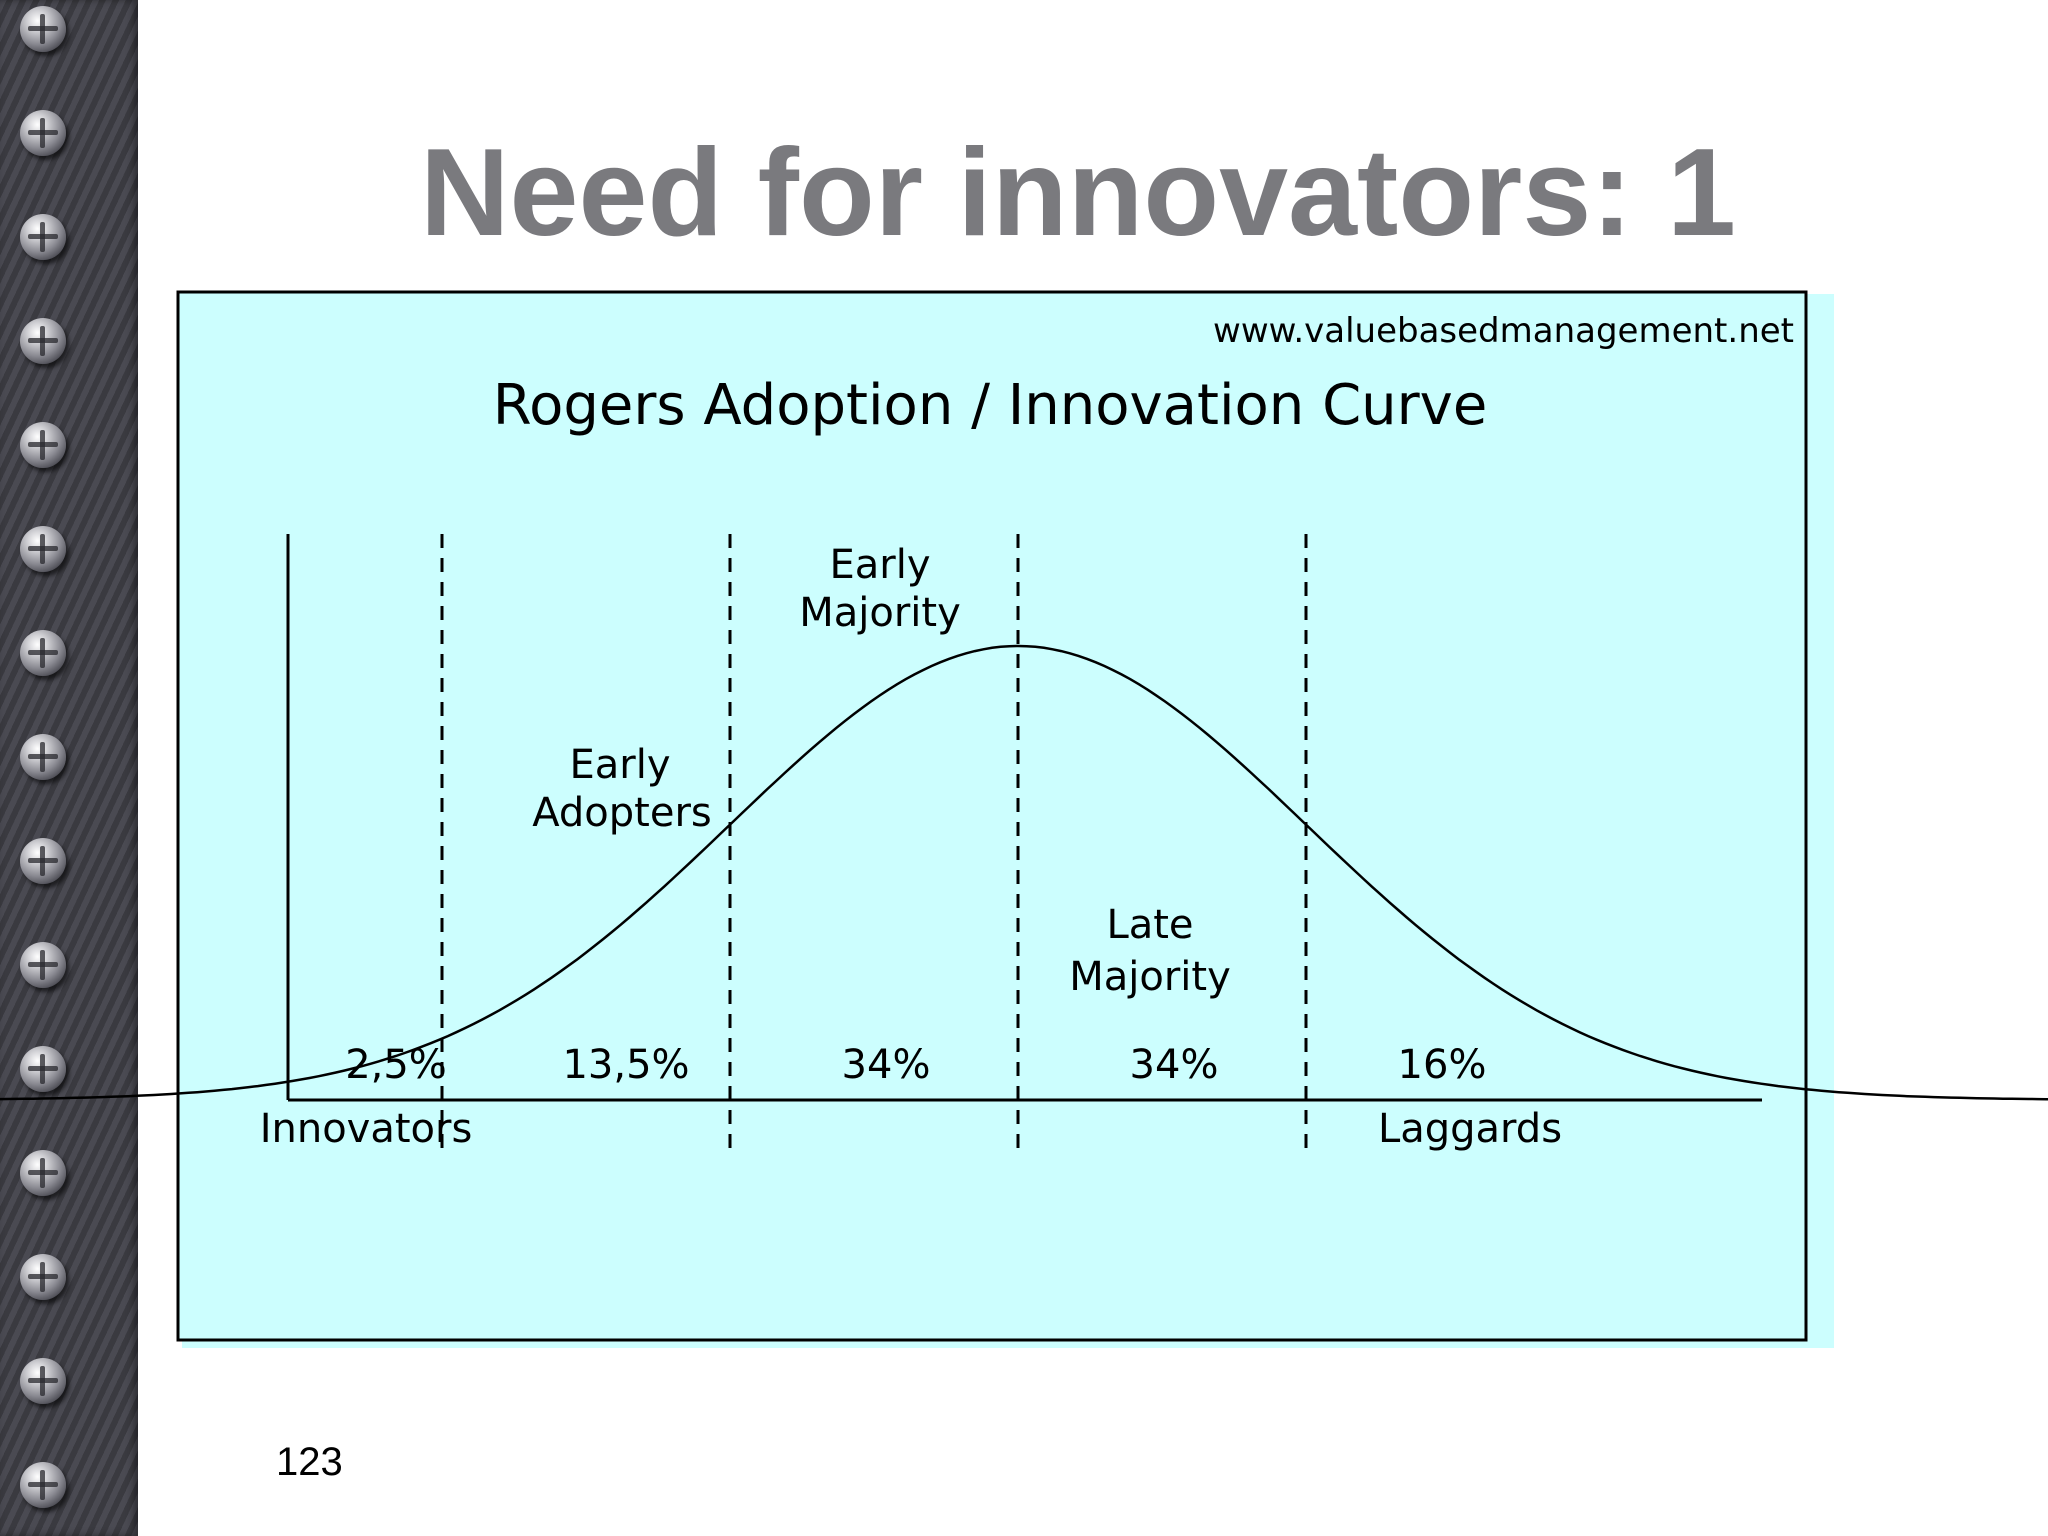 The height and width of the screenshot is (1536, 2048). I want to click on chart-watermark: www.valuebasedmanagement.net, so click(1503, 331).